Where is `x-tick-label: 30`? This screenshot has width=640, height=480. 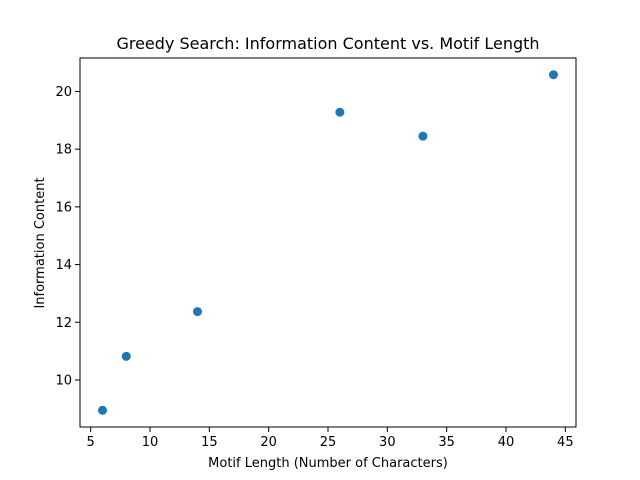 x-tick-label: 30 is located at coordinates (387, 442).